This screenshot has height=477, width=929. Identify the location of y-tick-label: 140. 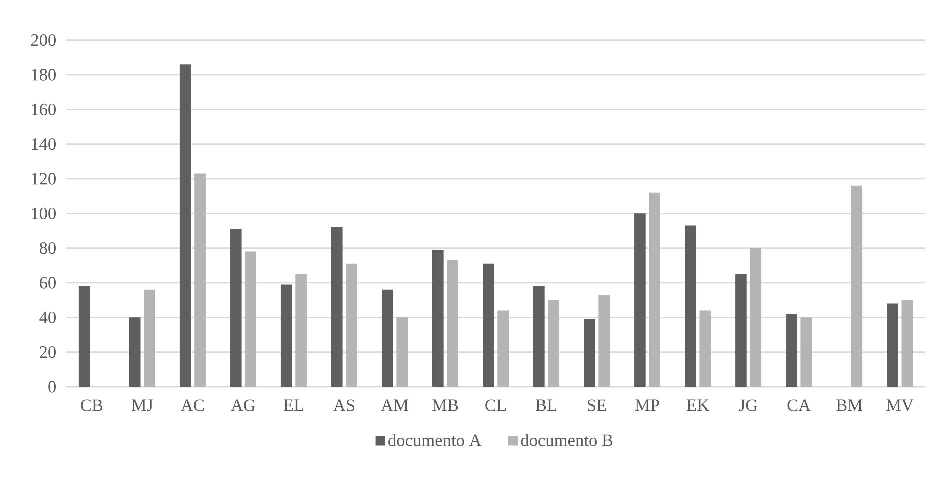
(44, 144).